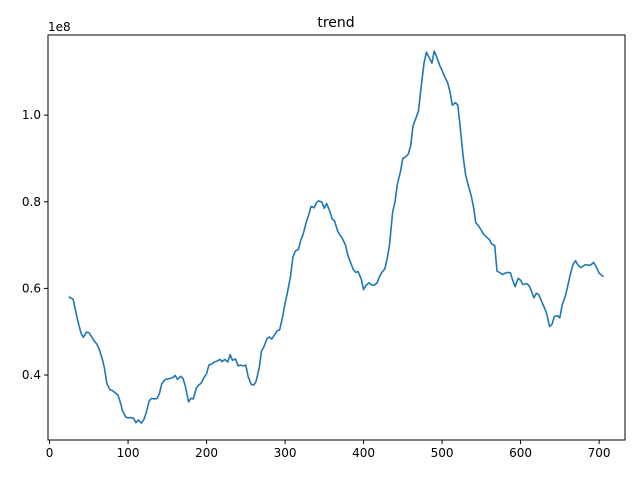 The width and height of the screenshot is (640, 480). I want to click on x-tick-label: 300, so click(285, 453).